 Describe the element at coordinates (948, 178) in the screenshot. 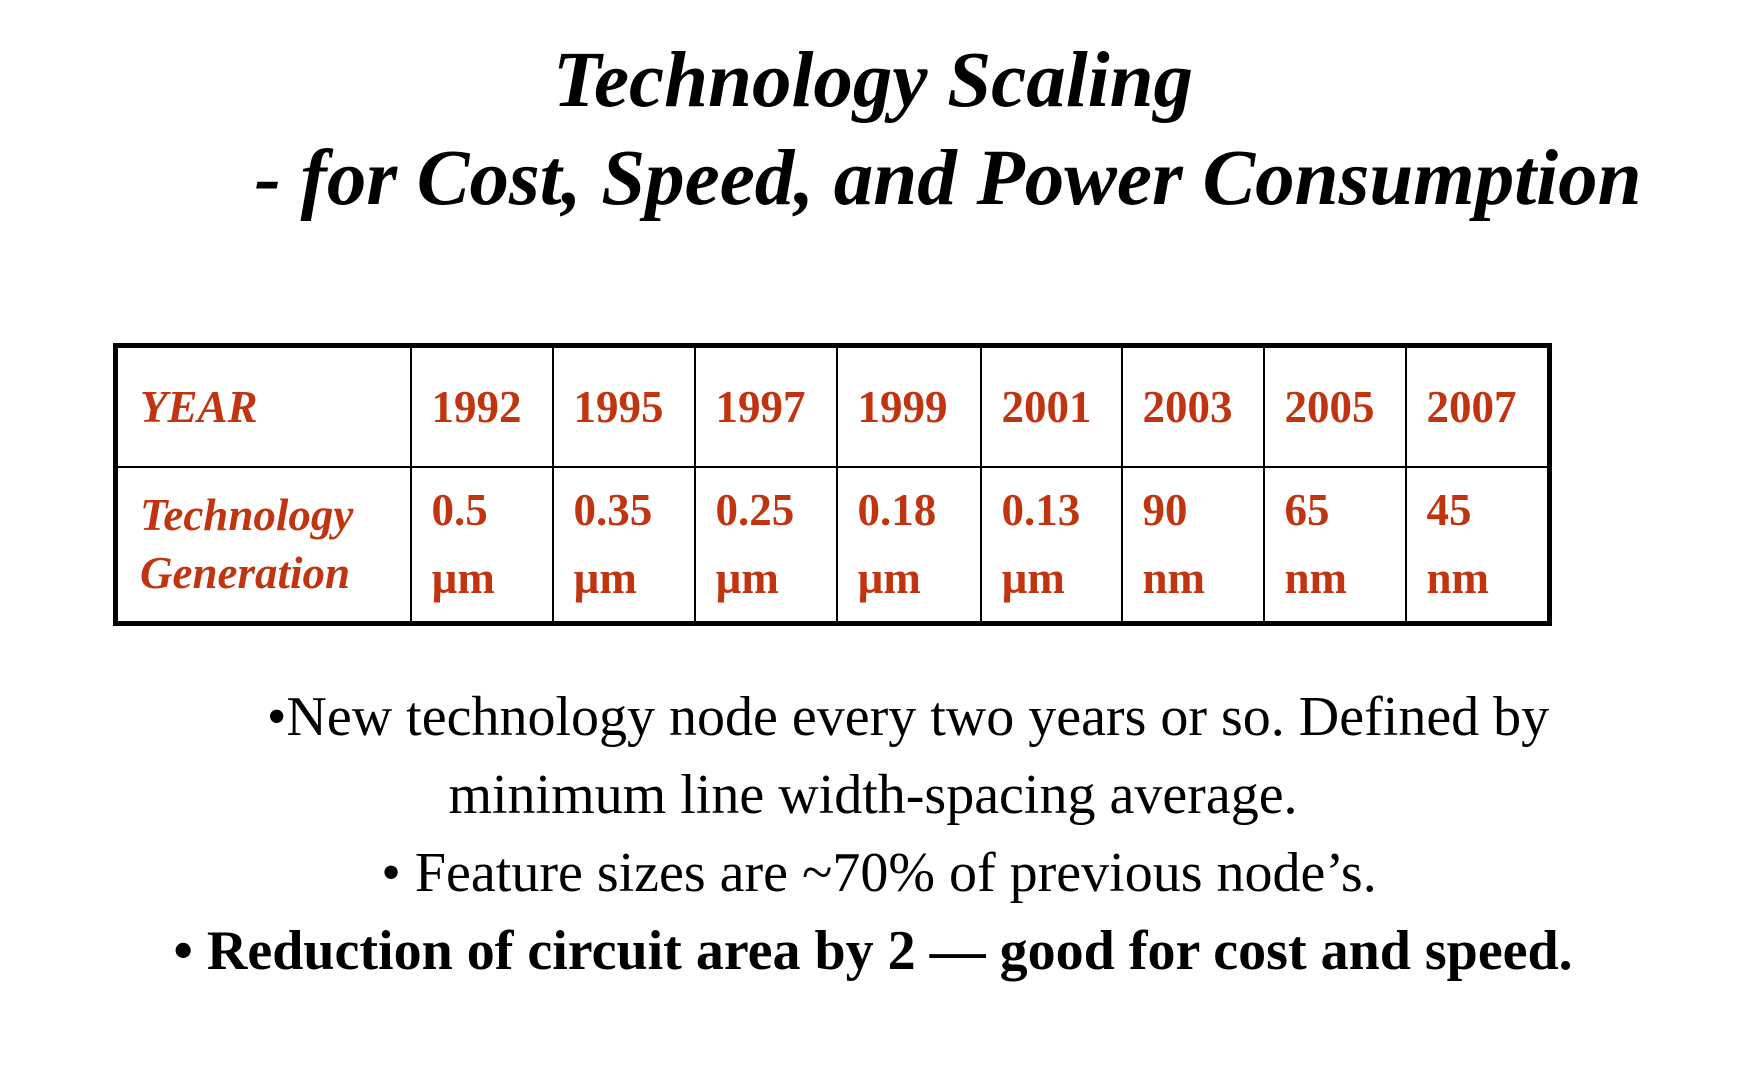

I see `title-line-2: - for Cost, Speed, and Power Consumption` at that location.